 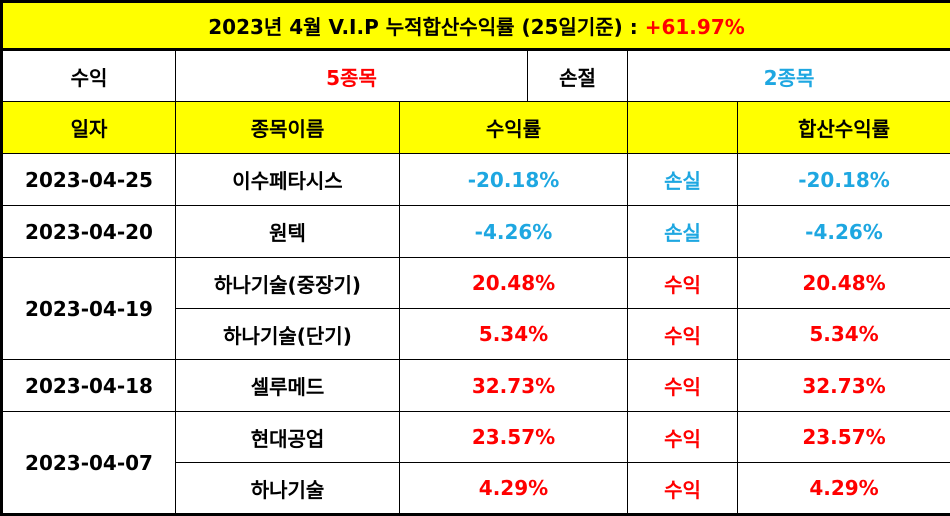 What do you see at coordinates (844, 283) in the screenshot?
I see `row-cumulative-rate: 20.48%` at bounding box center [844, 283].